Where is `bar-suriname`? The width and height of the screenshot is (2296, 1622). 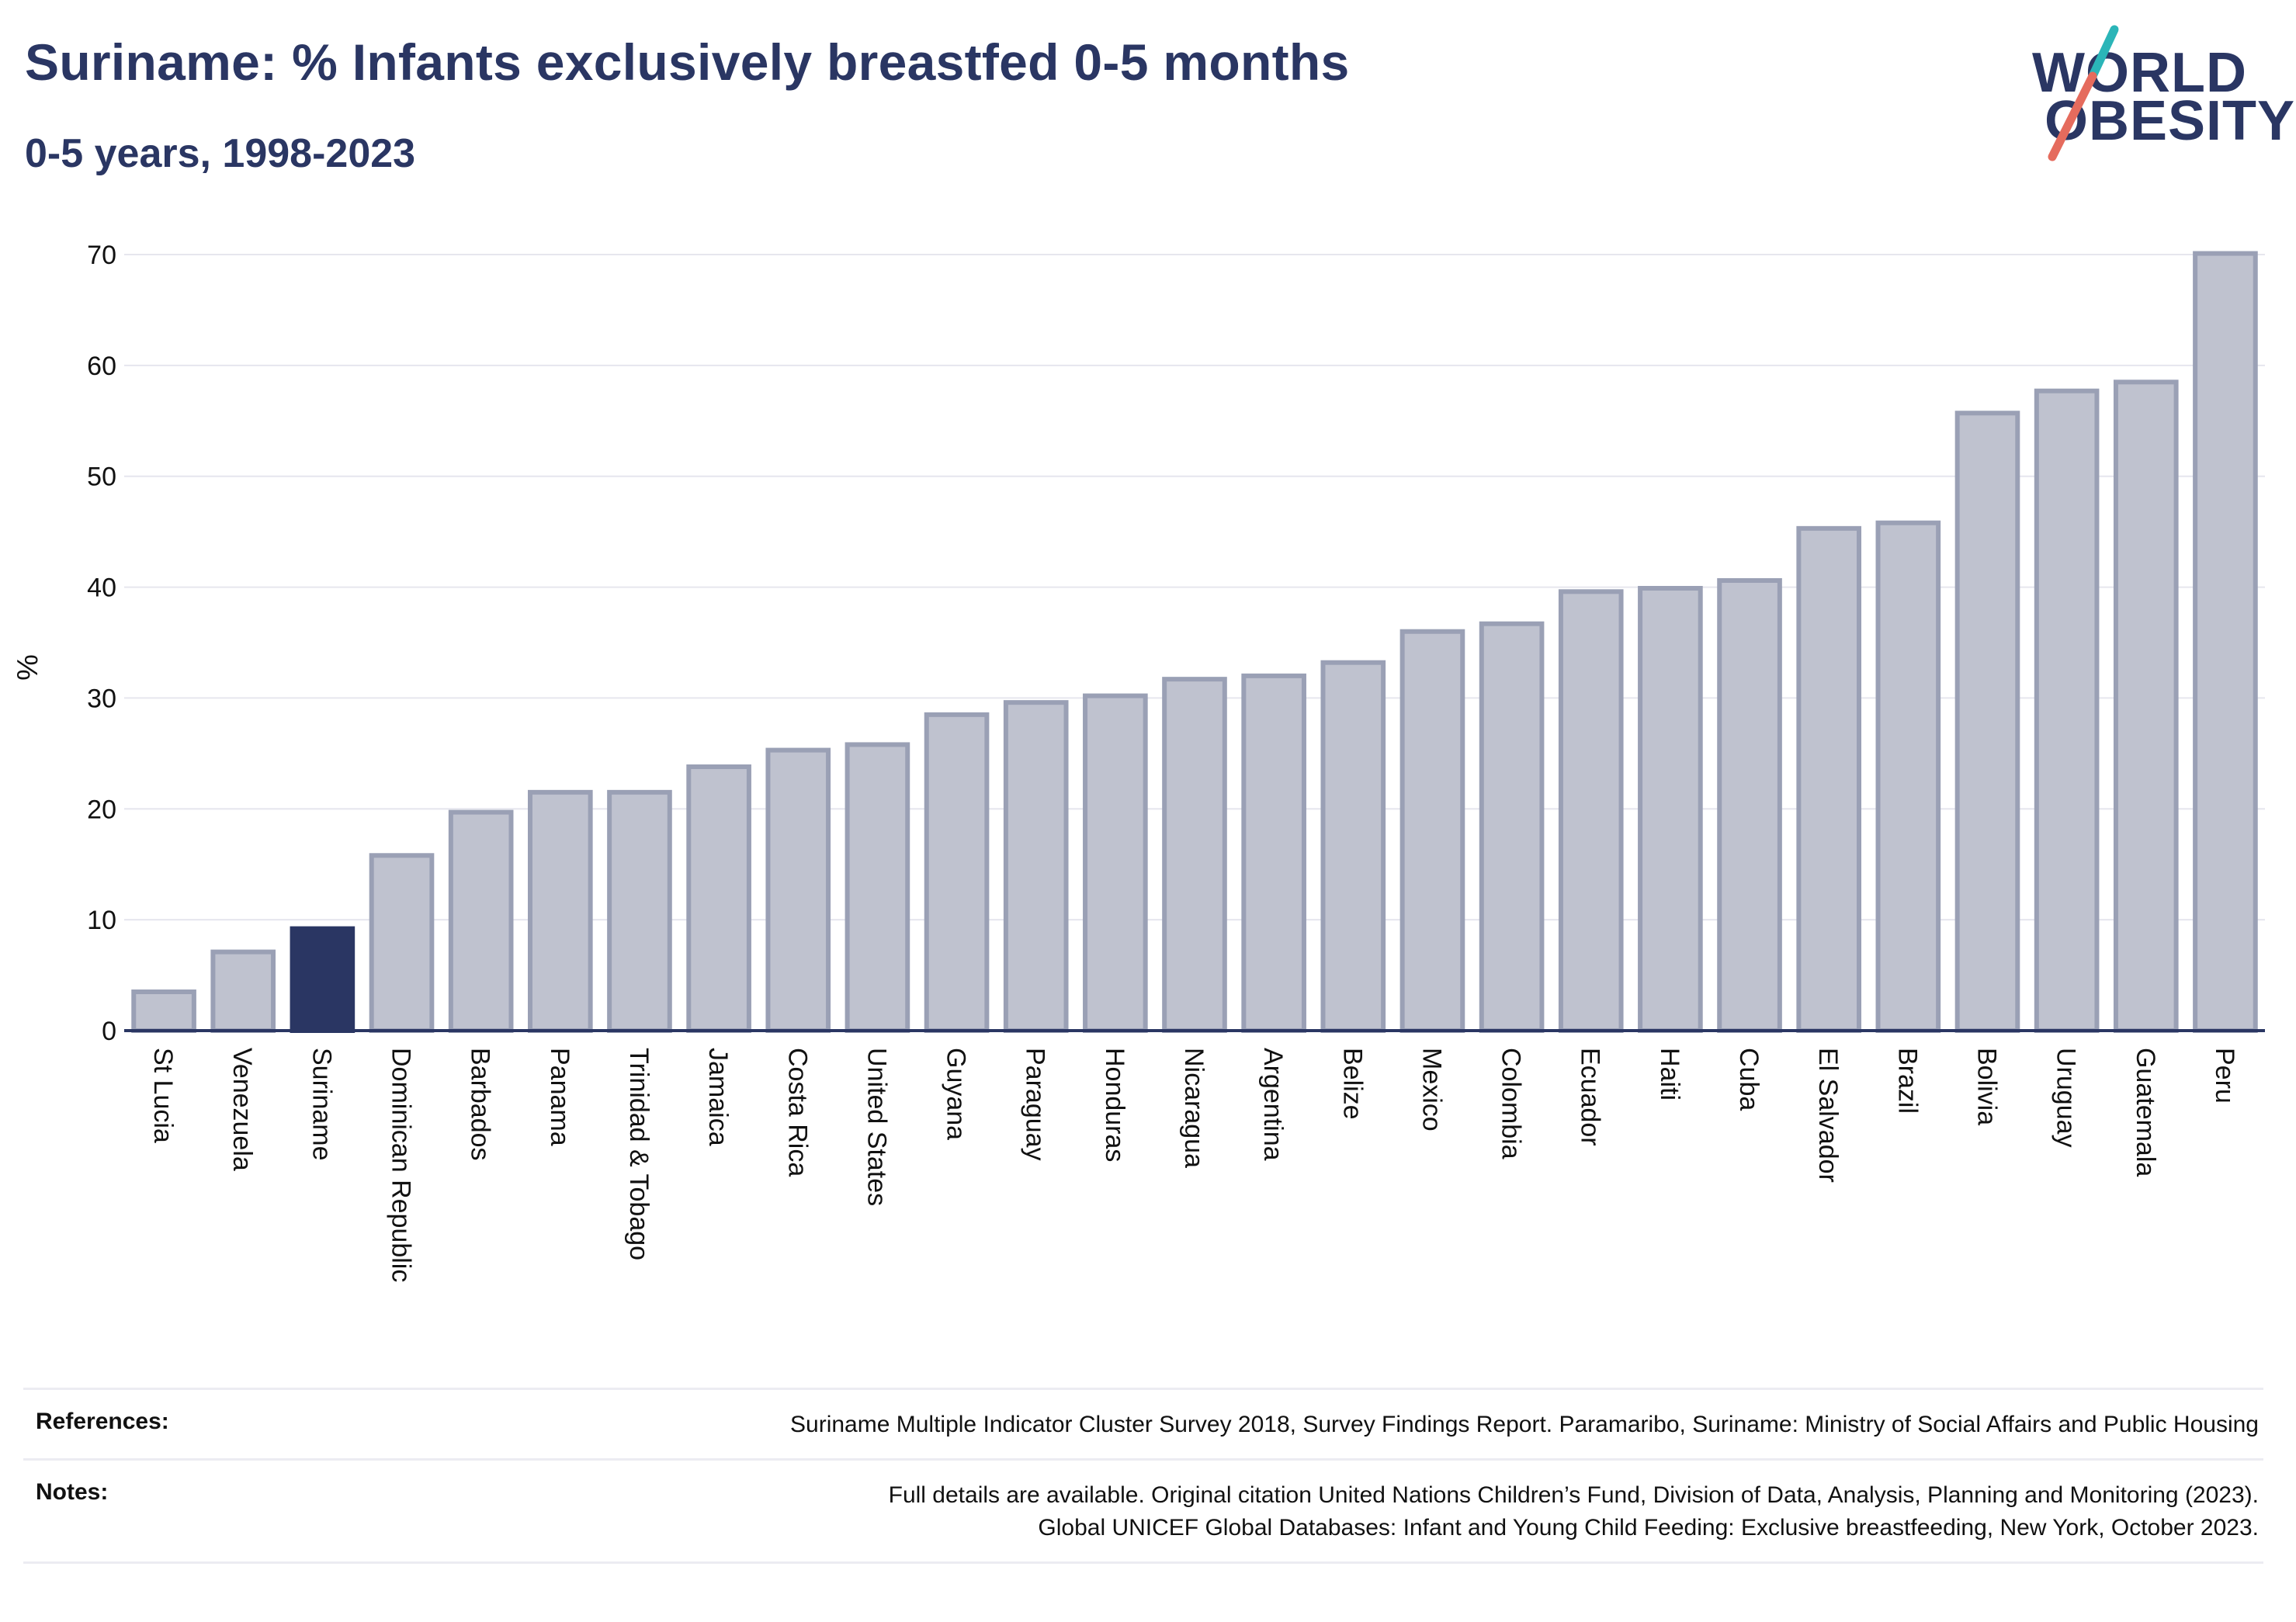
bar-suriname is located at coordinates (322, 979).